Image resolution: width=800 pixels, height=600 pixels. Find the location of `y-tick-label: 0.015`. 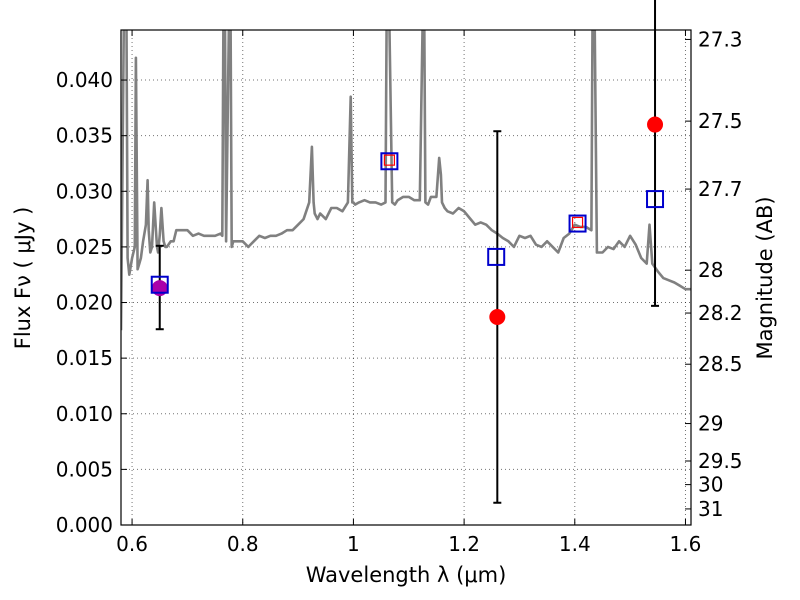

y-tick-label: 0.015 is located at coordinates (84, 358).